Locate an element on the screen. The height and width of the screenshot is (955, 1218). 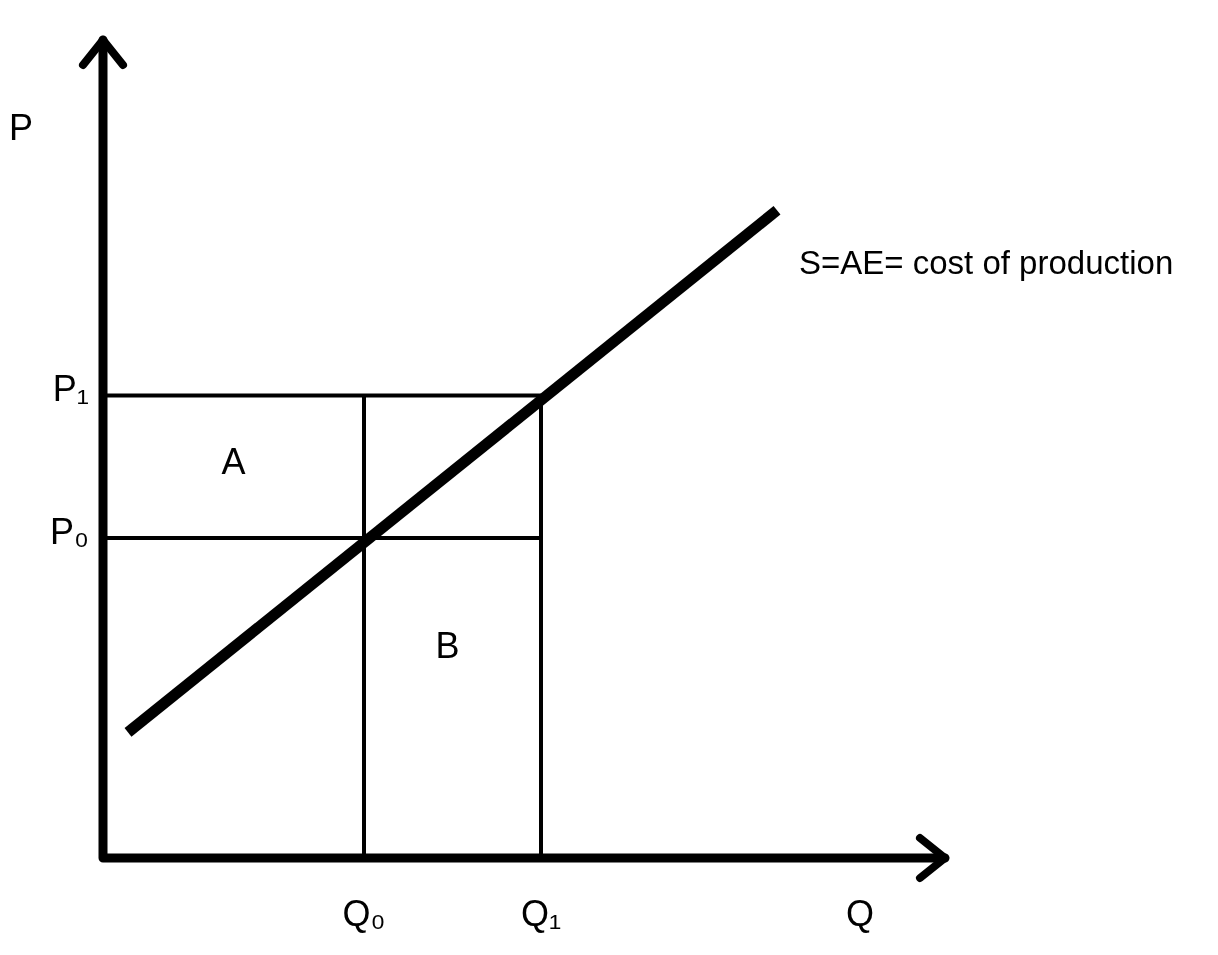
y-axis-title: P is located at coordinates (21, 127).